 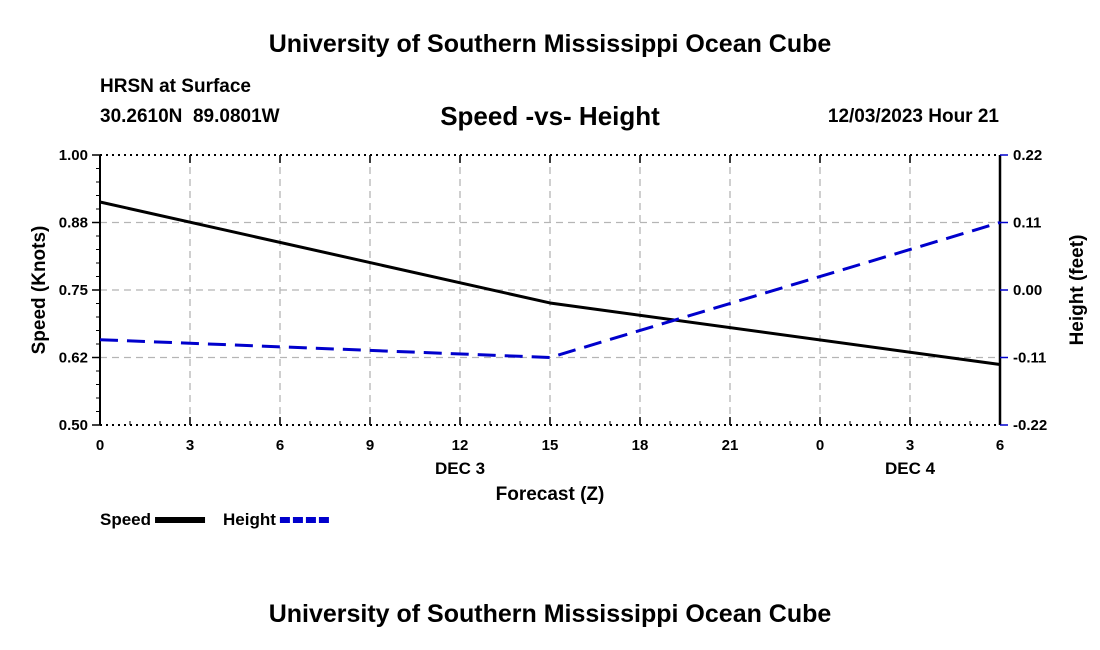 I want to click on legend: Speed Height, so click(x=215, y=519).